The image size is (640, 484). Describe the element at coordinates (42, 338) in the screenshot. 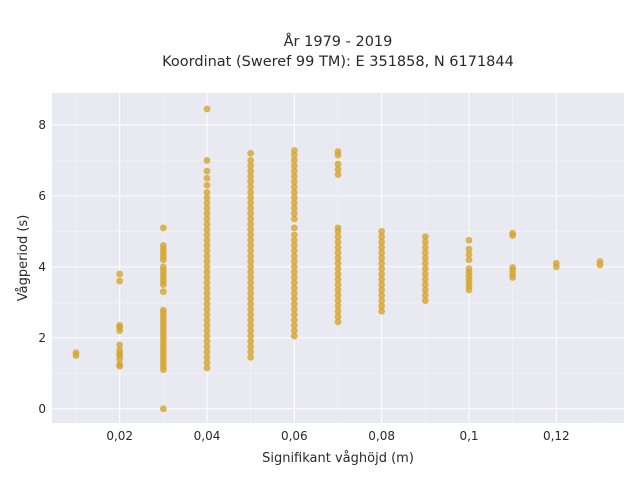

I see `y-tick-label: 2` at that location.